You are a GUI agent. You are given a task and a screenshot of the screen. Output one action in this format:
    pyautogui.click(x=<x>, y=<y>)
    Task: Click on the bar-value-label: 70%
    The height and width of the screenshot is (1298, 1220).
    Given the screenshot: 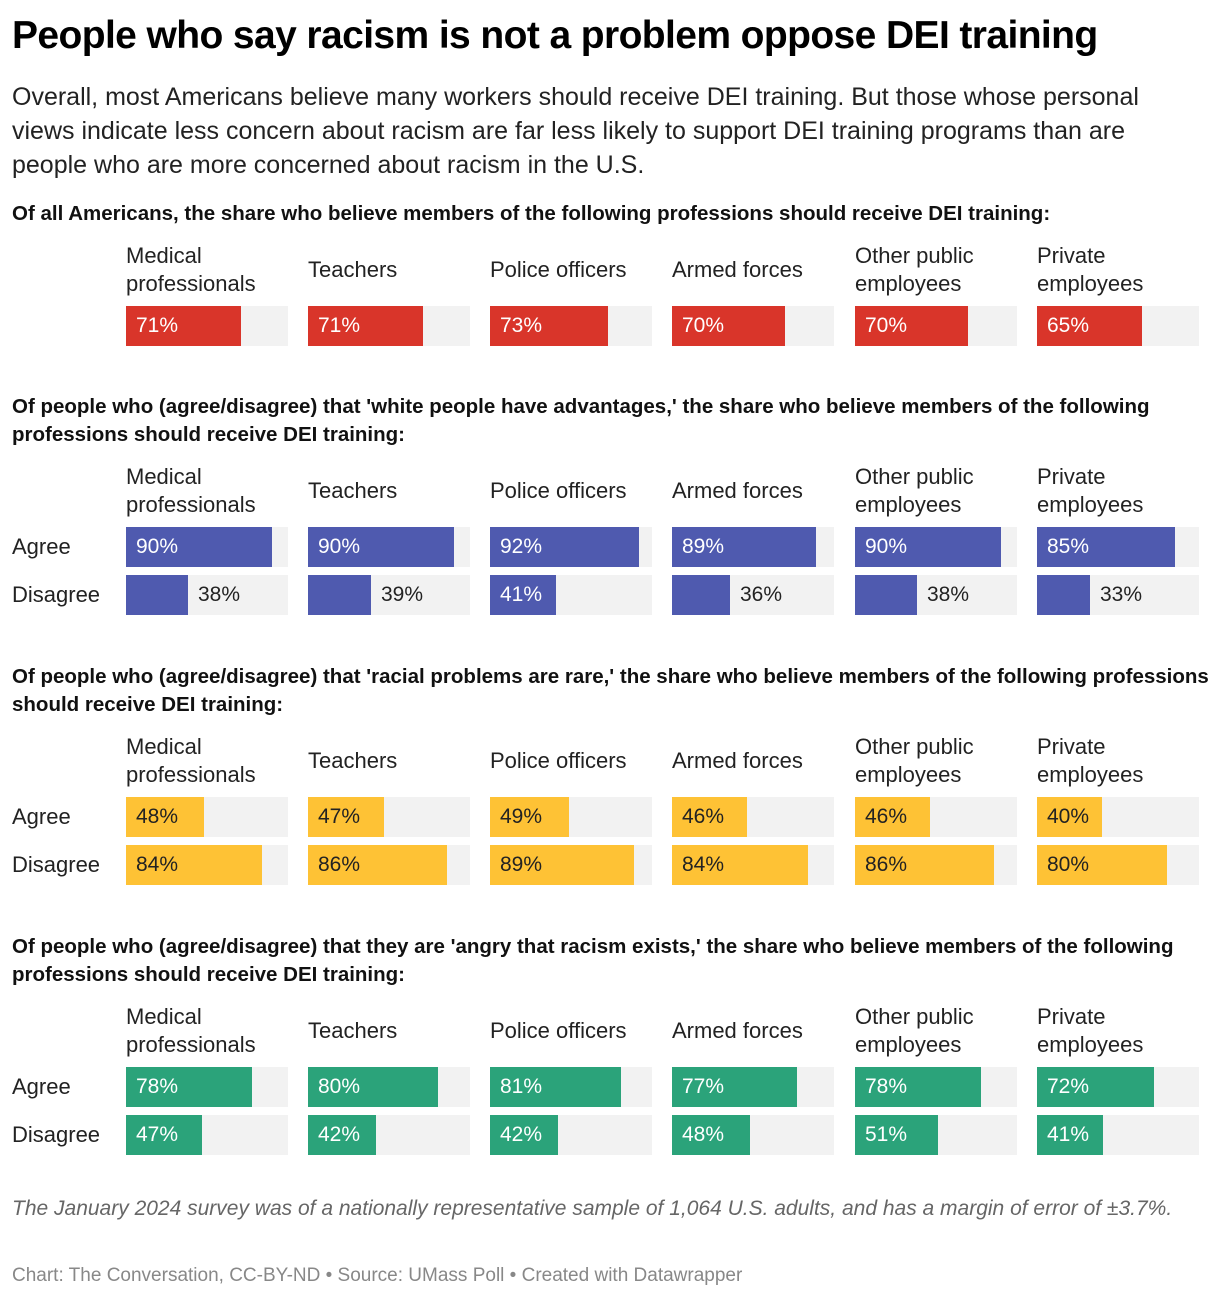 What is the action you would take?
    pyautogui.click(x=703, y=325)
    